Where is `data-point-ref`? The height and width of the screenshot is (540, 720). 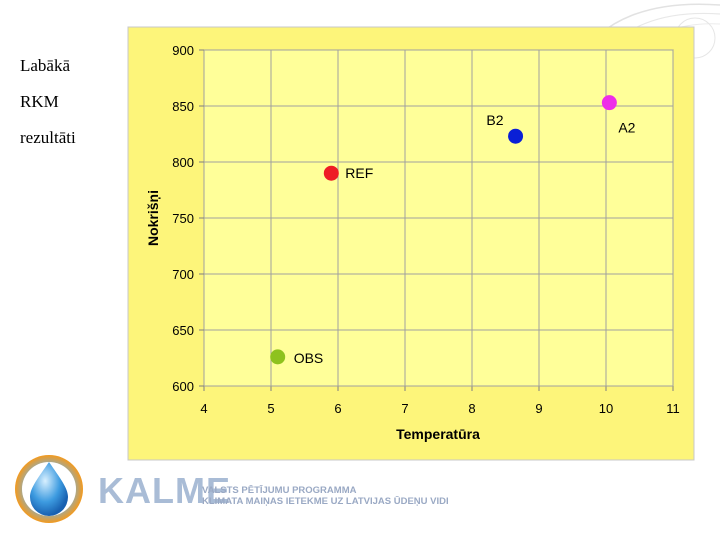
data-point-ref is located at coordinates (331, 173).